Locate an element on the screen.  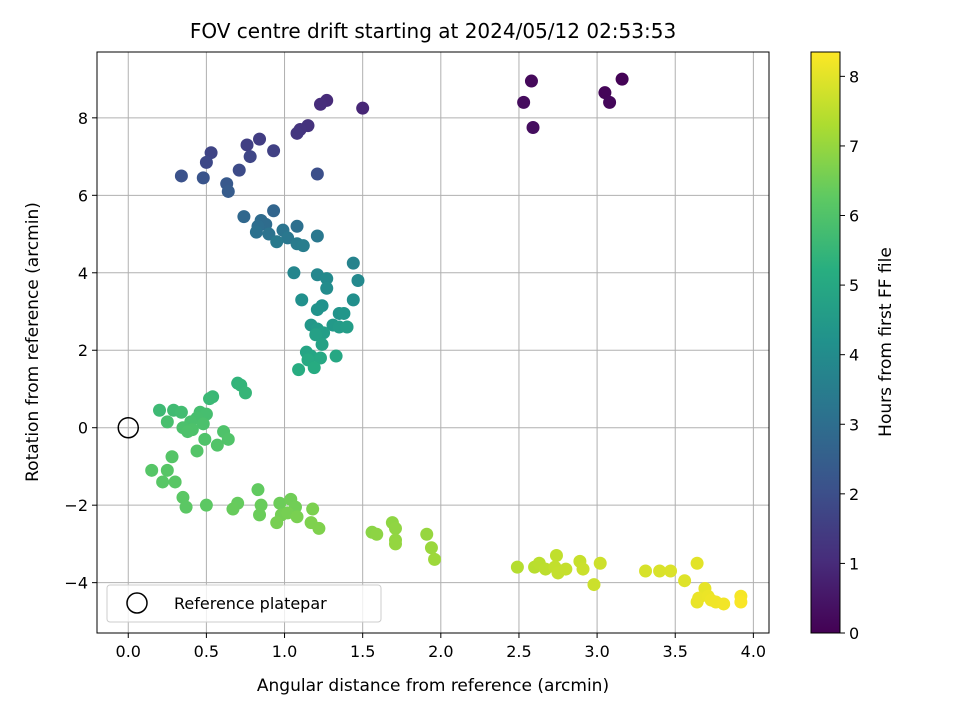
reference-marker-group is located at coordinates (128, 427).